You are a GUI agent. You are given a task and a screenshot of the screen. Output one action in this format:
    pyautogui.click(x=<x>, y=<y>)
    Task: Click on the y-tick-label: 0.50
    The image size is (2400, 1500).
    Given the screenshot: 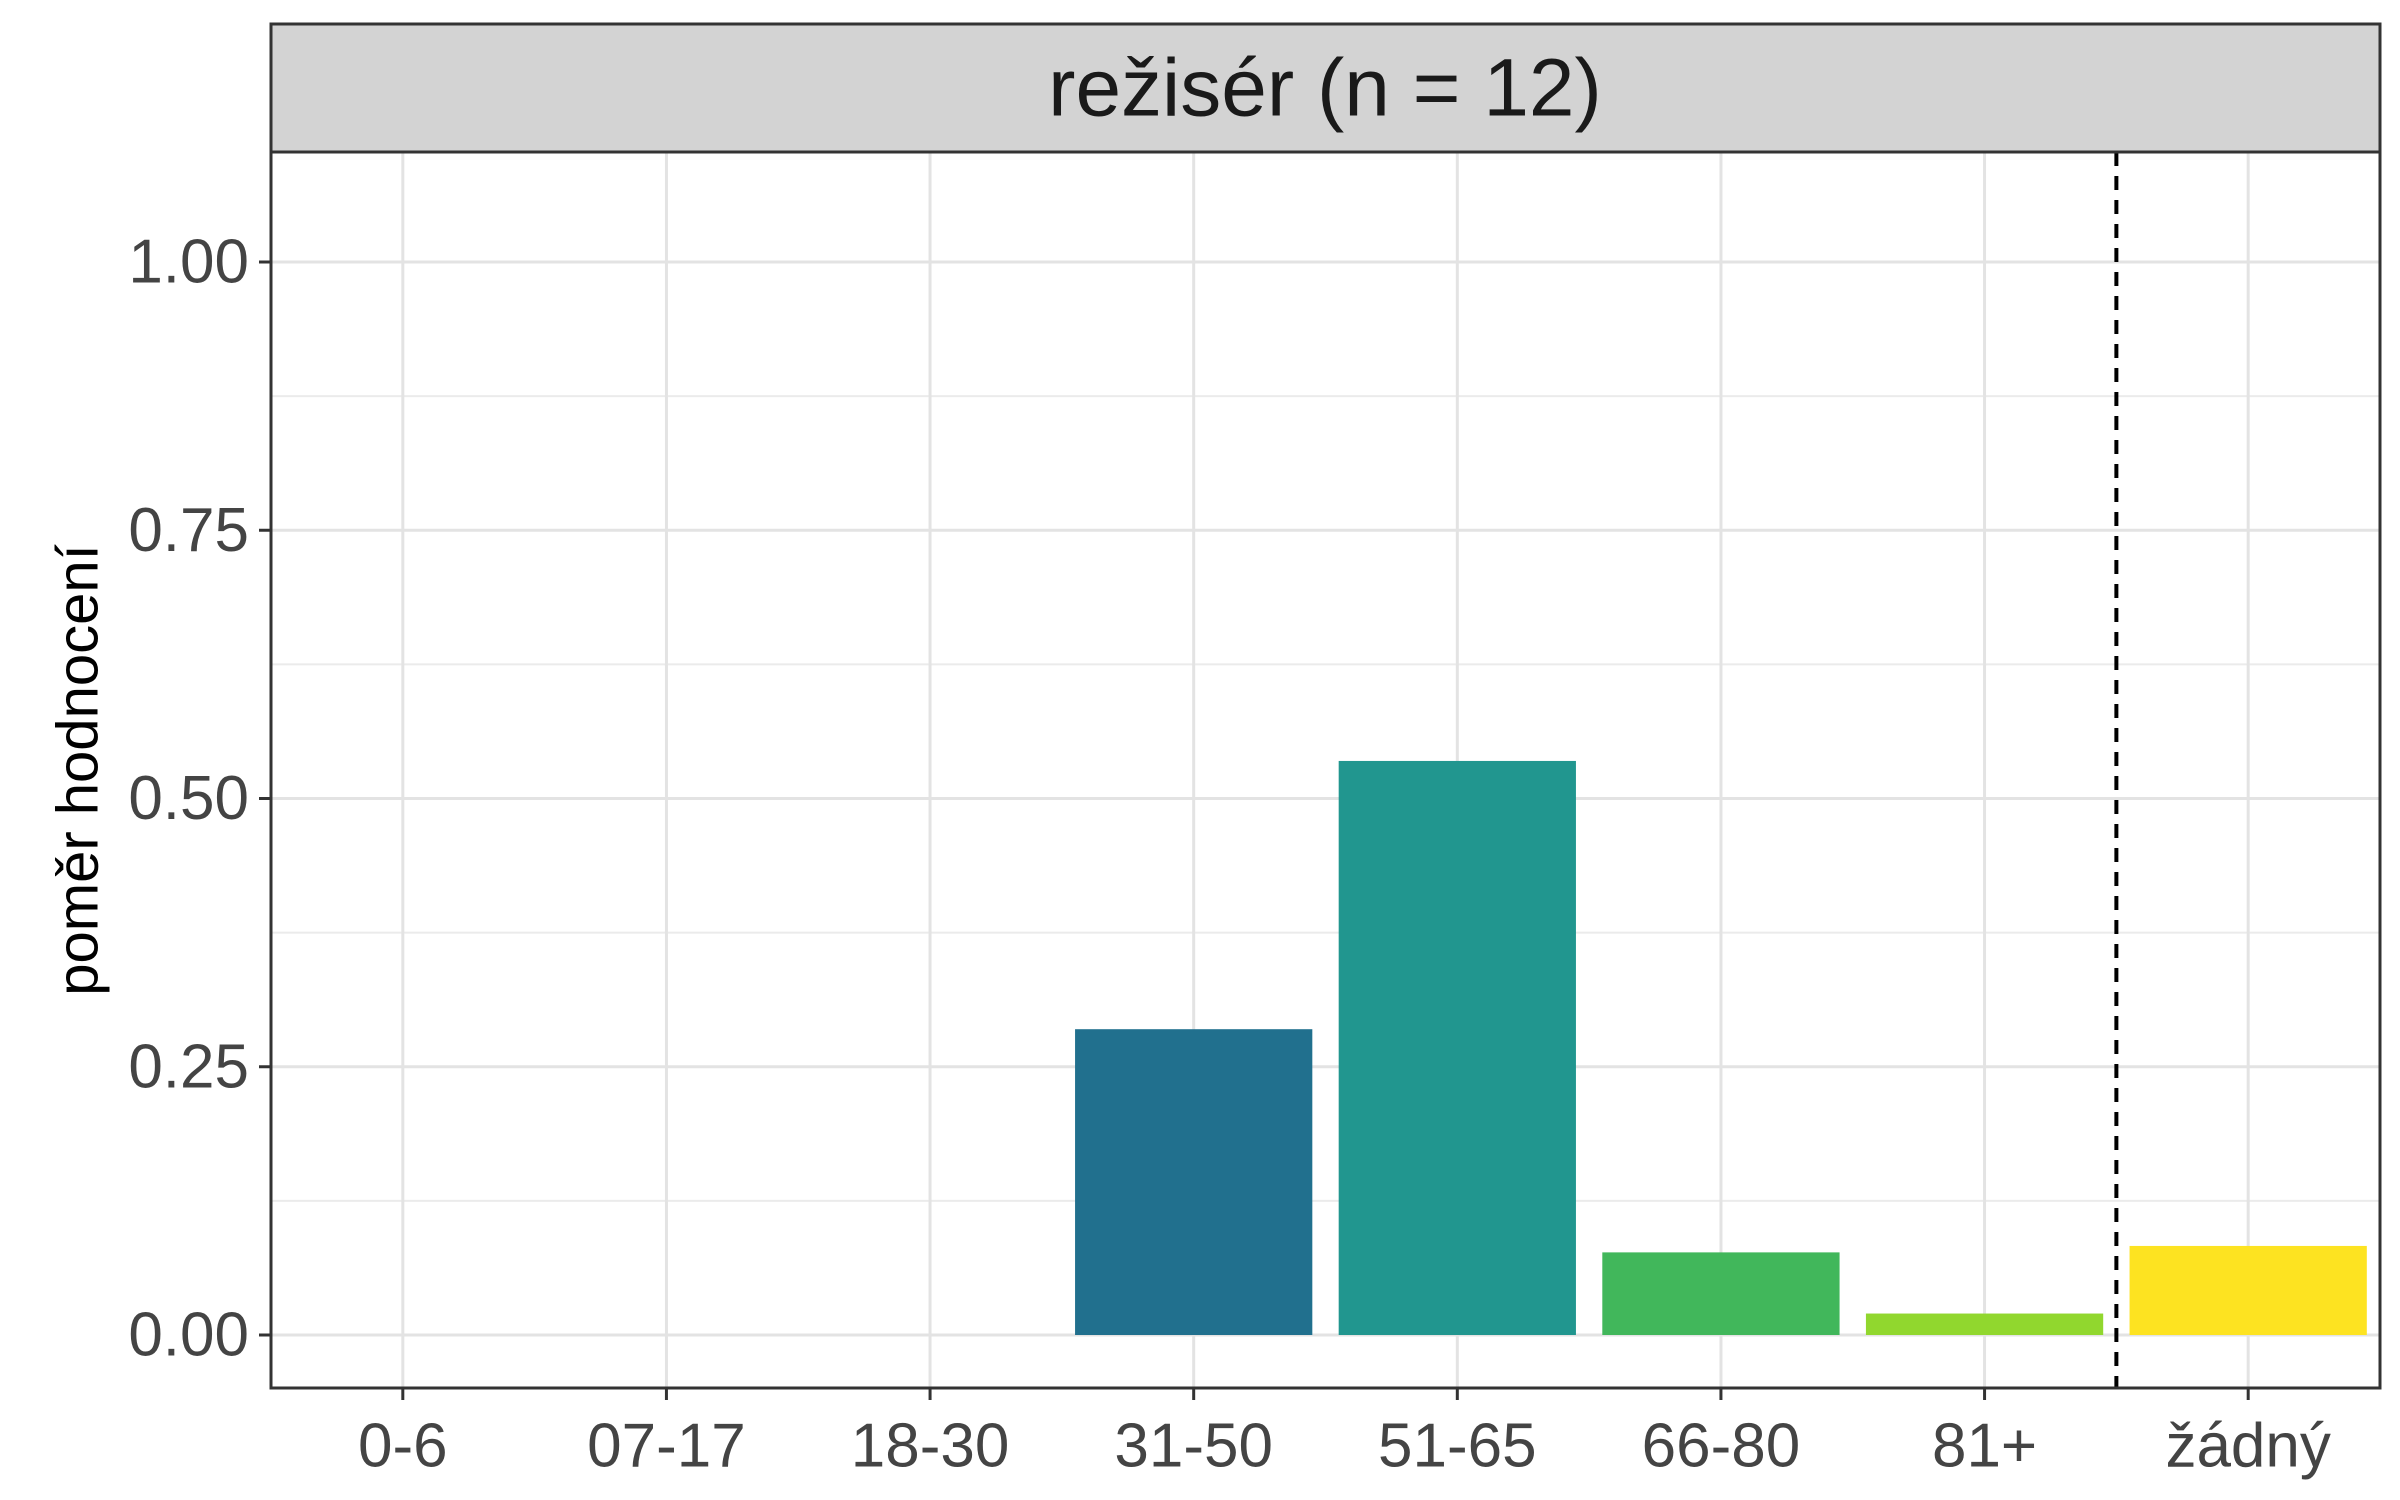 What is the action you would take?
    pyautogui.click(x=188, y=798)
    